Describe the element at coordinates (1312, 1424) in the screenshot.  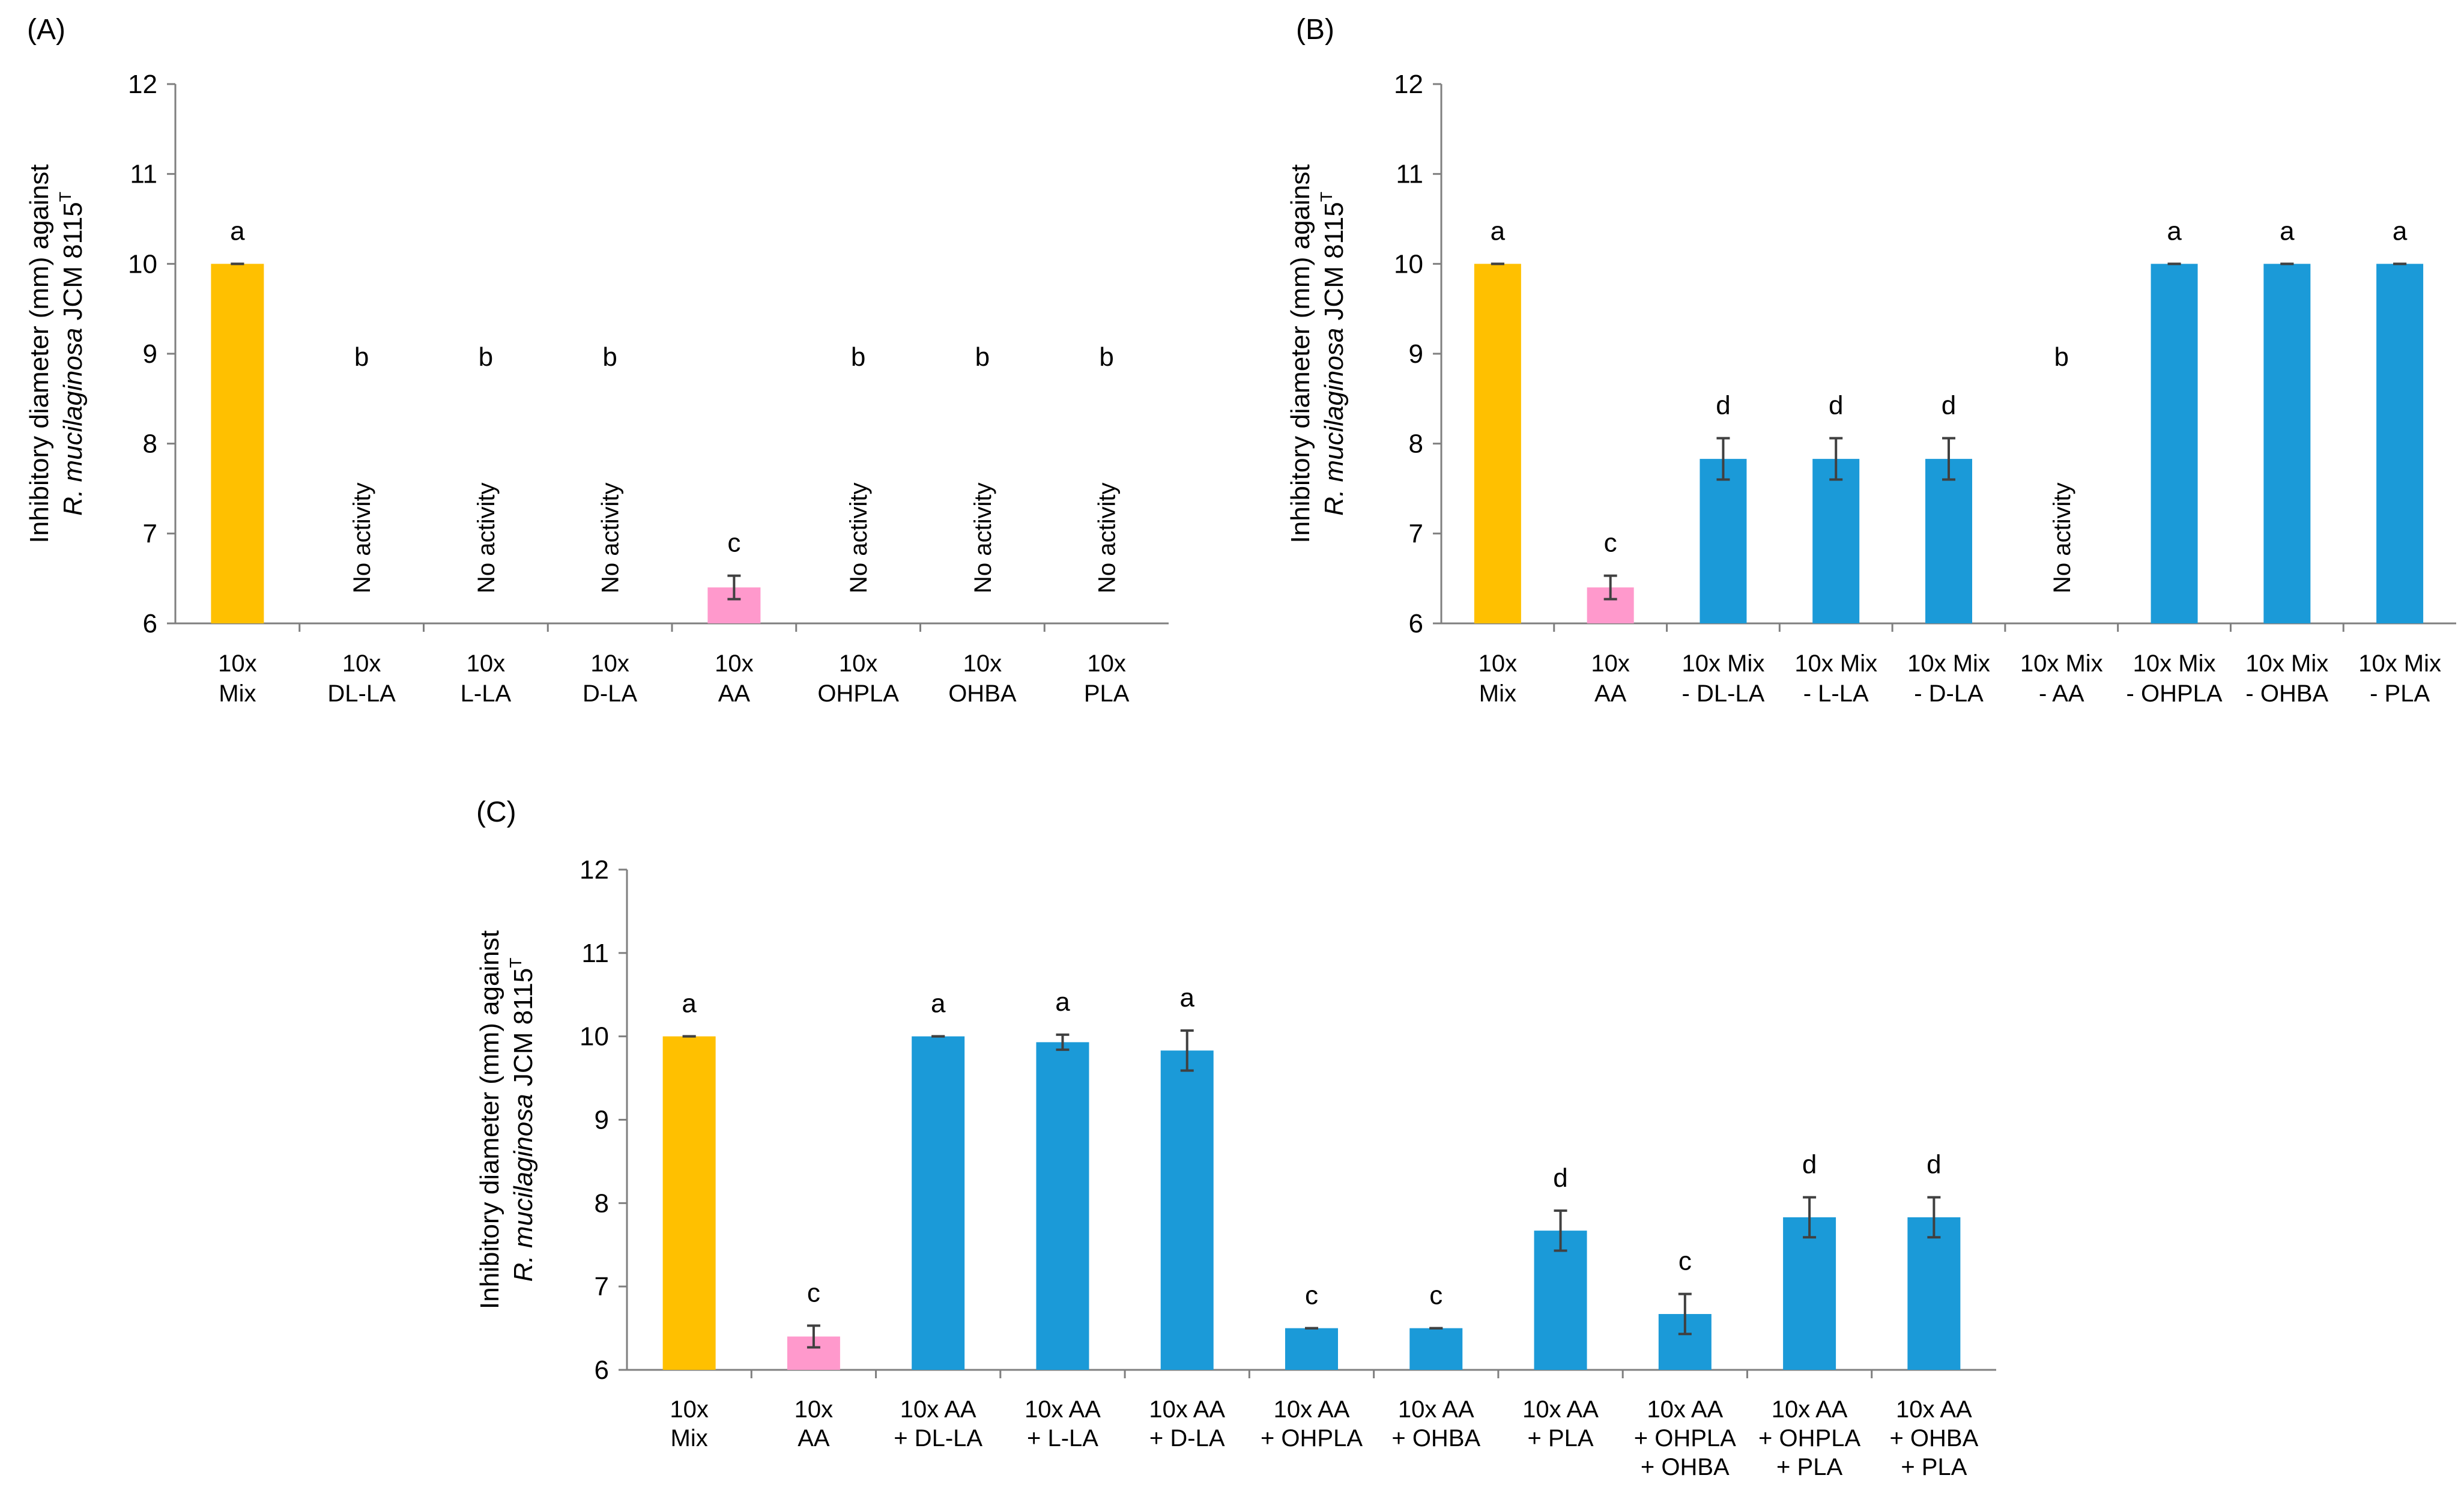
I see `x-tick-label: 10x AA + OHPLA` at that location.